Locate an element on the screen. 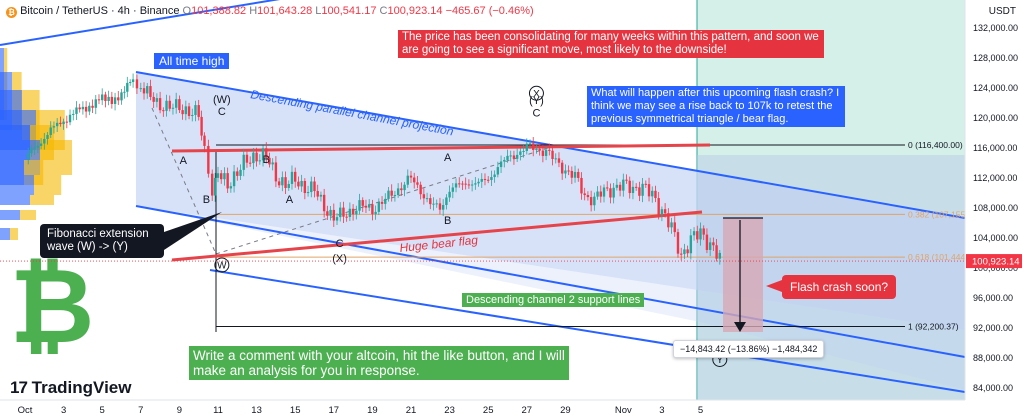  fib-label-pointer is located at coordinates (193, 231).